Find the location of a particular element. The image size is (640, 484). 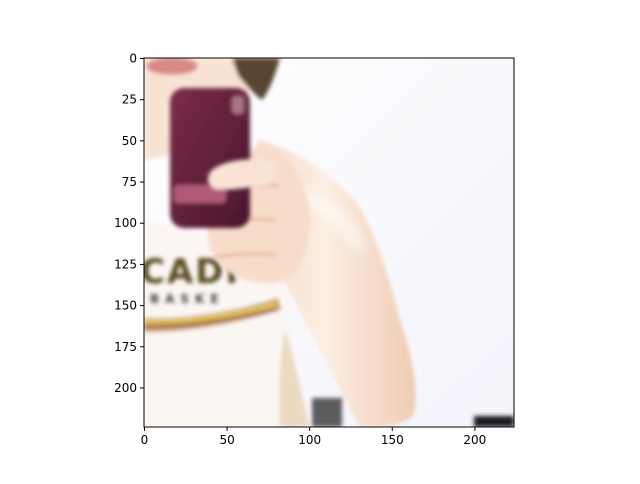

x-axis: 0 50 100 150 200 is located at coordinates (313, 437).